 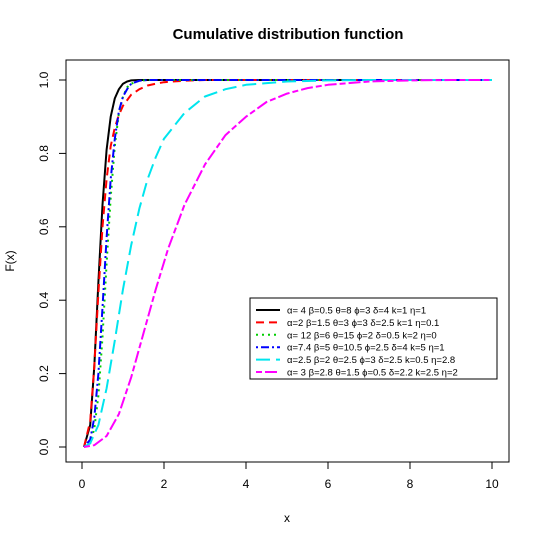 I want to click on legend-box, so click(x=373, y=338).